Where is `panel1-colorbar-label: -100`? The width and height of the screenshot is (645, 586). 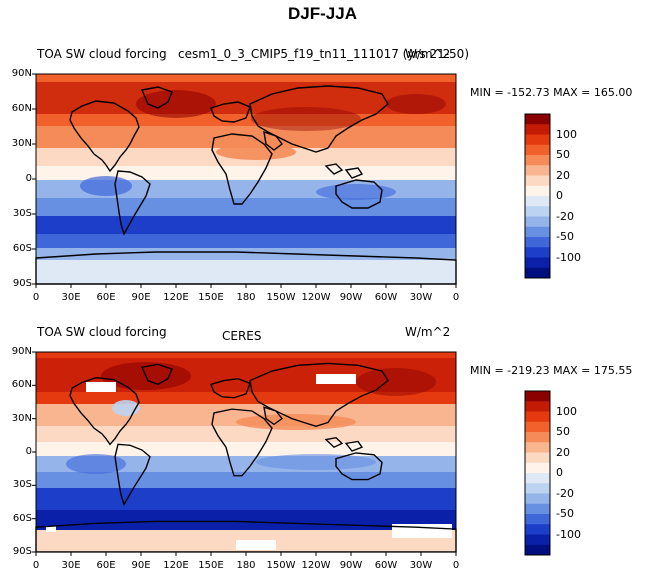 panel1-colorbar-label: -100 is located at coordinates (568, 257).